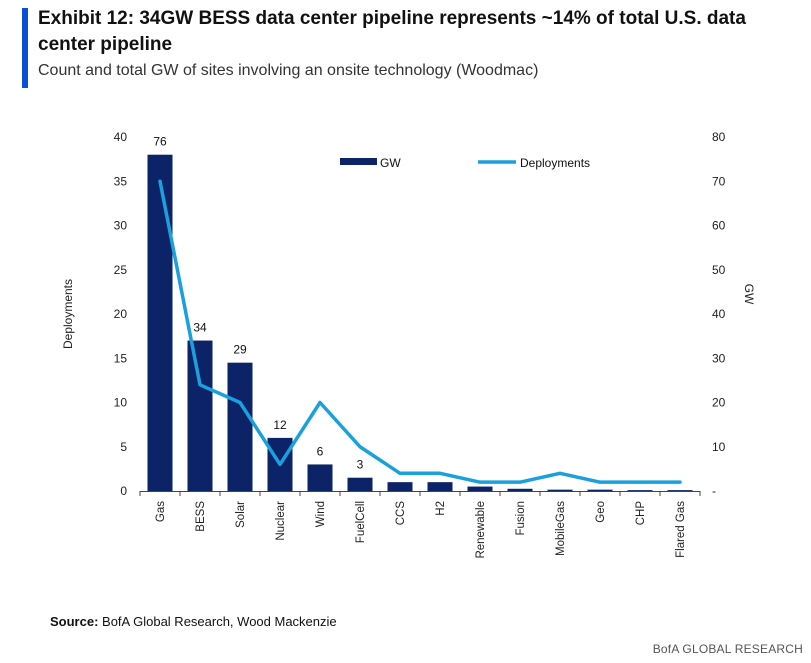 Image resolution: width=811 pixels, height=663 pixels. What do you see at coordinates (241, 514) in the screenshot?
I see `x-tick-label: Solar` at bounding box center [241, 514].